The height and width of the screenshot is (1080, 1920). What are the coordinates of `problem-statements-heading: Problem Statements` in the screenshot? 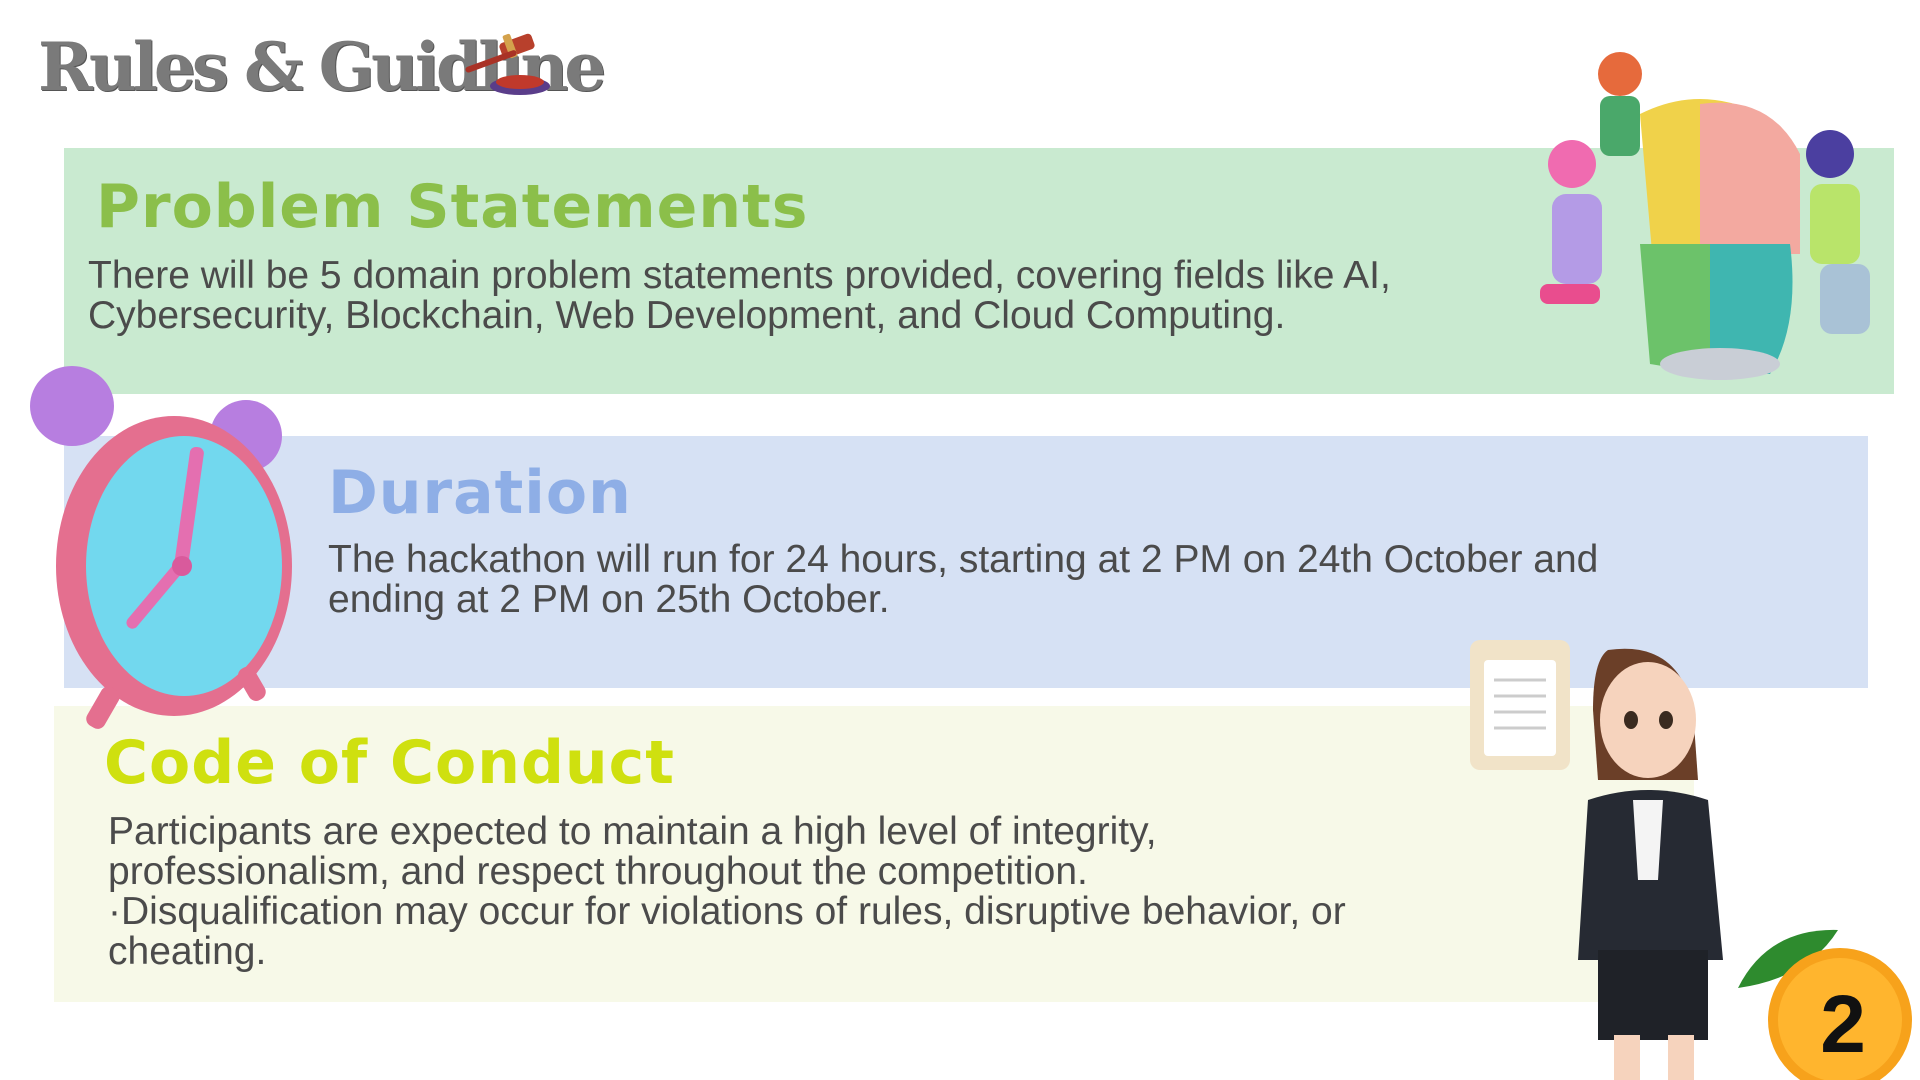 It's located at (452, 207).